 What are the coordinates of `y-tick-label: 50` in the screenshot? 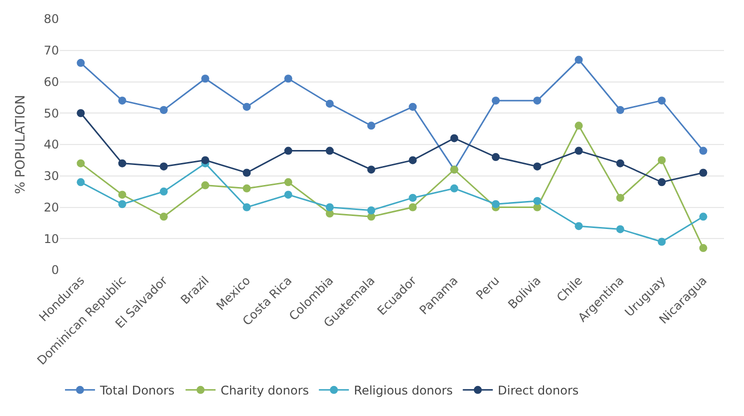 It's located at (51, 113).